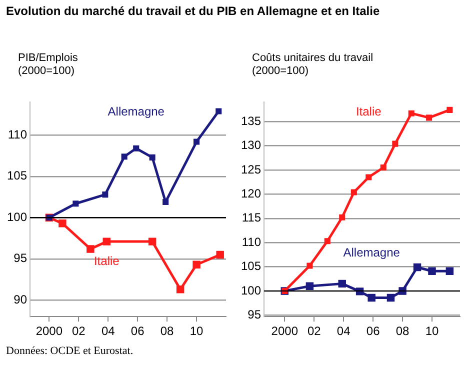  I want to click on chart-title: Evolution du marché du travail et du PIB en Allemagne et en Italie, so click(193, 11).